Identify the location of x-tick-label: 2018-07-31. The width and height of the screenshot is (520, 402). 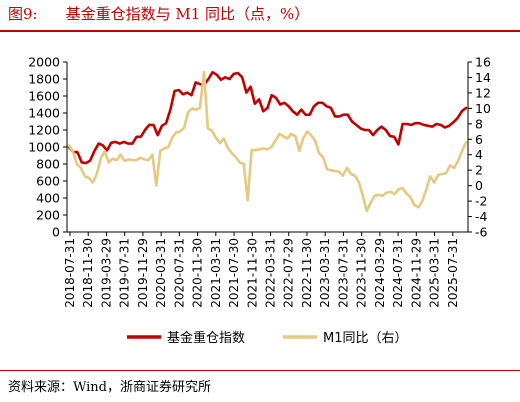
(70, 273).